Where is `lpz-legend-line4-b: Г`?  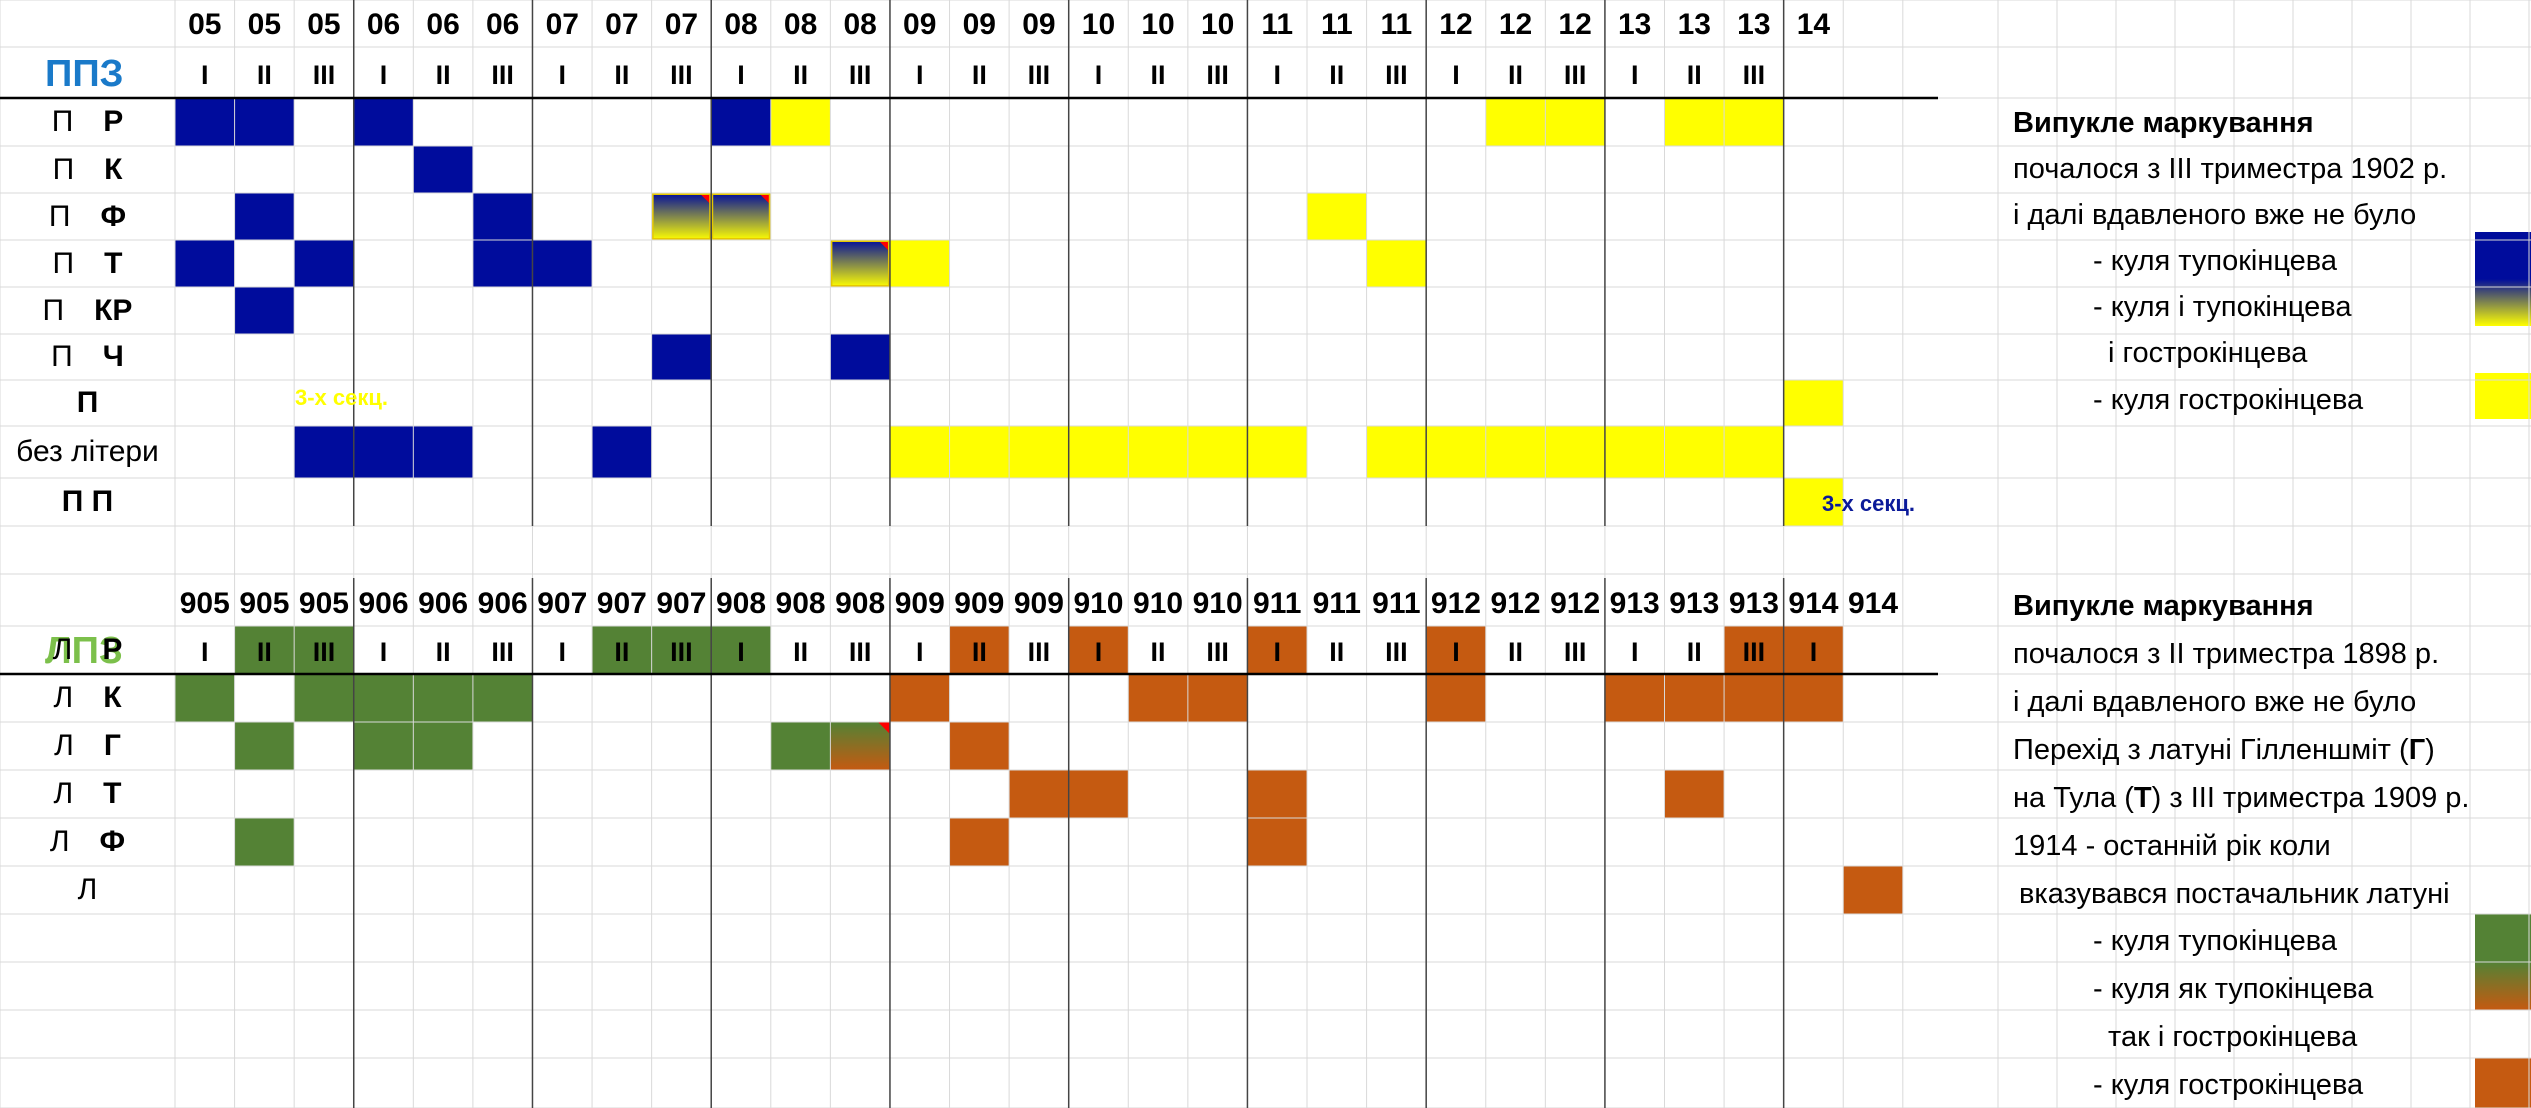 lpz-legend-line4-b: Г is located at coordinates (2417, 750).